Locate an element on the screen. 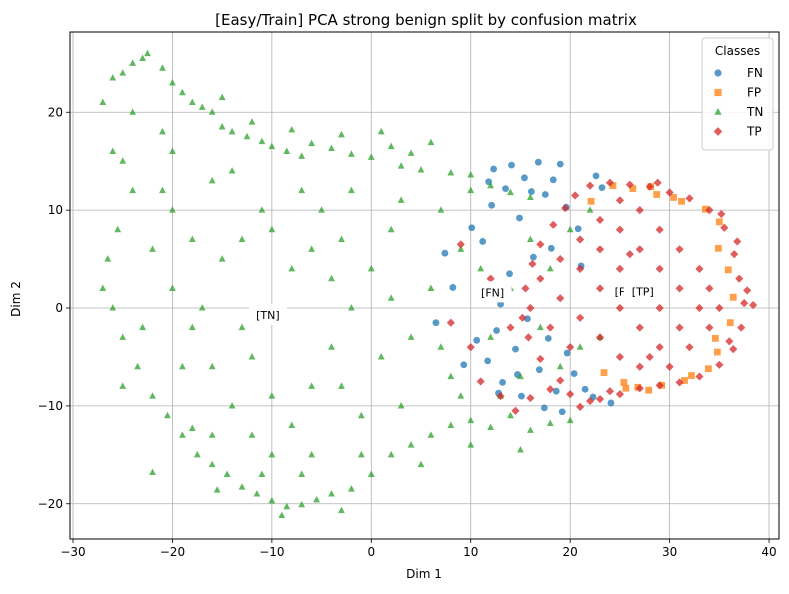  y-tick-label: −10 is located at coordinates (50, 406).